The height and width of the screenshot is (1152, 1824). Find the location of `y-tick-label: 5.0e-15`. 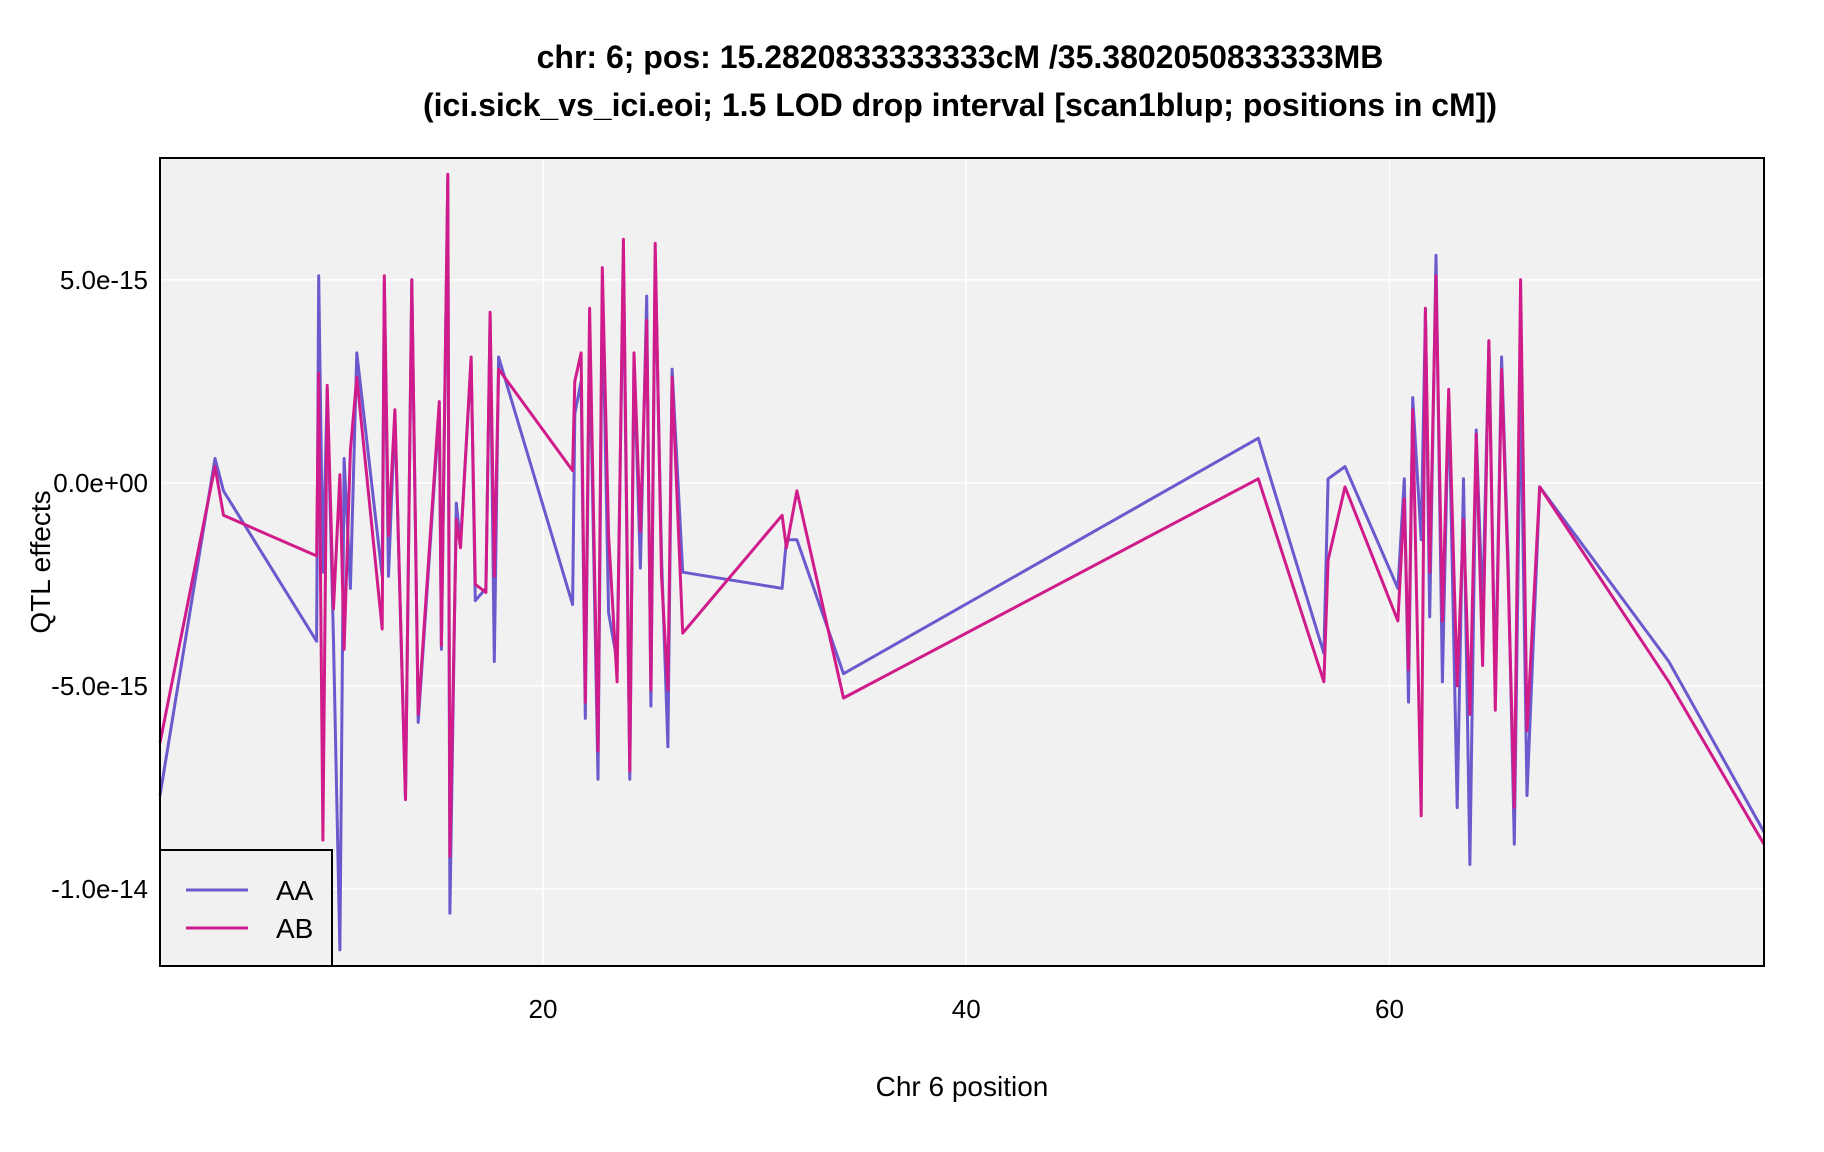

y-tick-label: 5.0e-15 is located at coordinates (104, 280).